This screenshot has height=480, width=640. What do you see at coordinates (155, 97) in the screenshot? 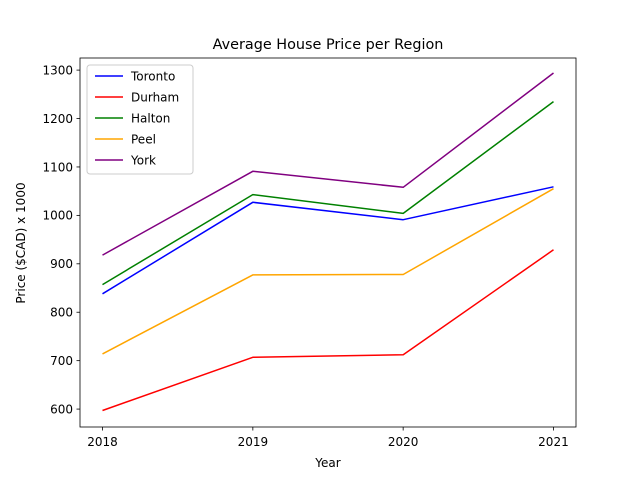
I see `legend-label-durham: Durham` at bounding box center [155, 97].